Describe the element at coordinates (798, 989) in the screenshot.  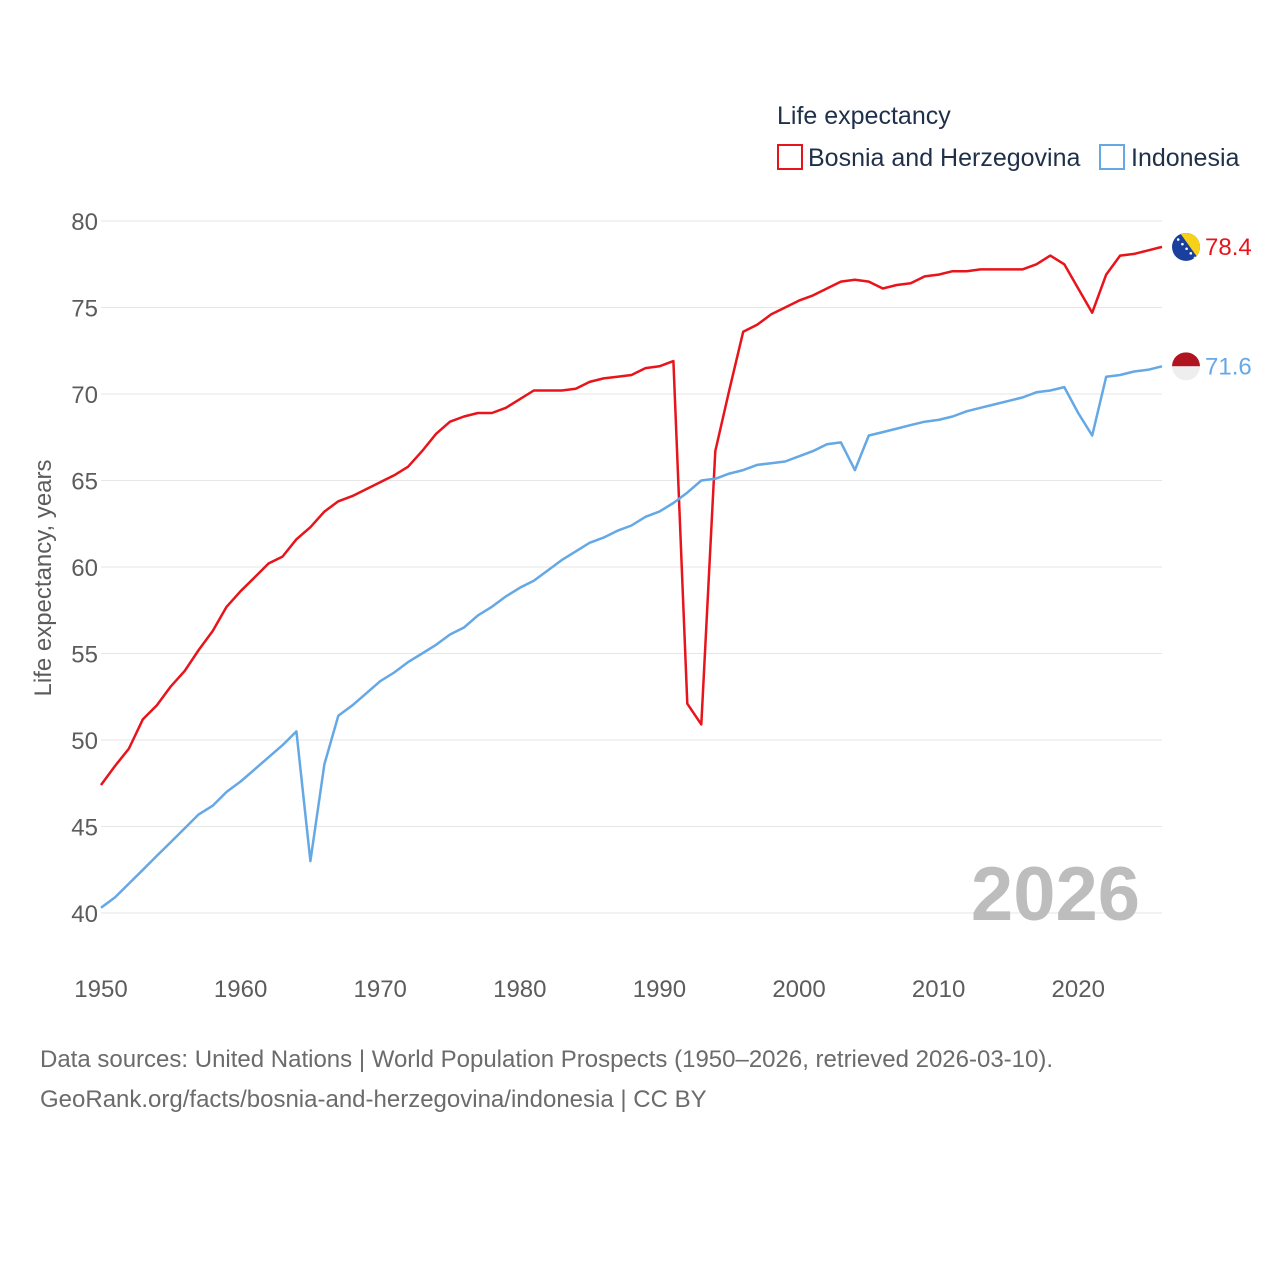
I see `x-tick-label: 2000` at that location.